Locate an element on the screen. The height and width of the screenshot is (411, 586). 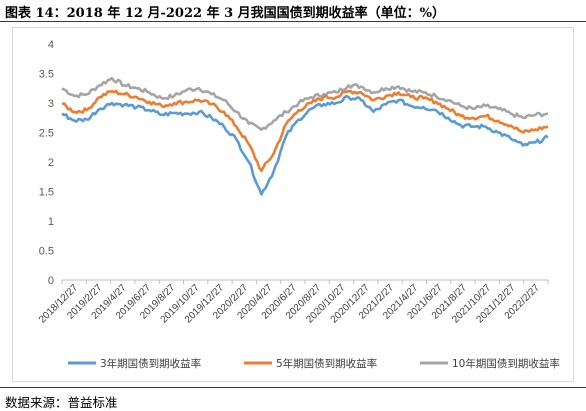
y-tick-label: 0 is located at coordinates (51, 281).